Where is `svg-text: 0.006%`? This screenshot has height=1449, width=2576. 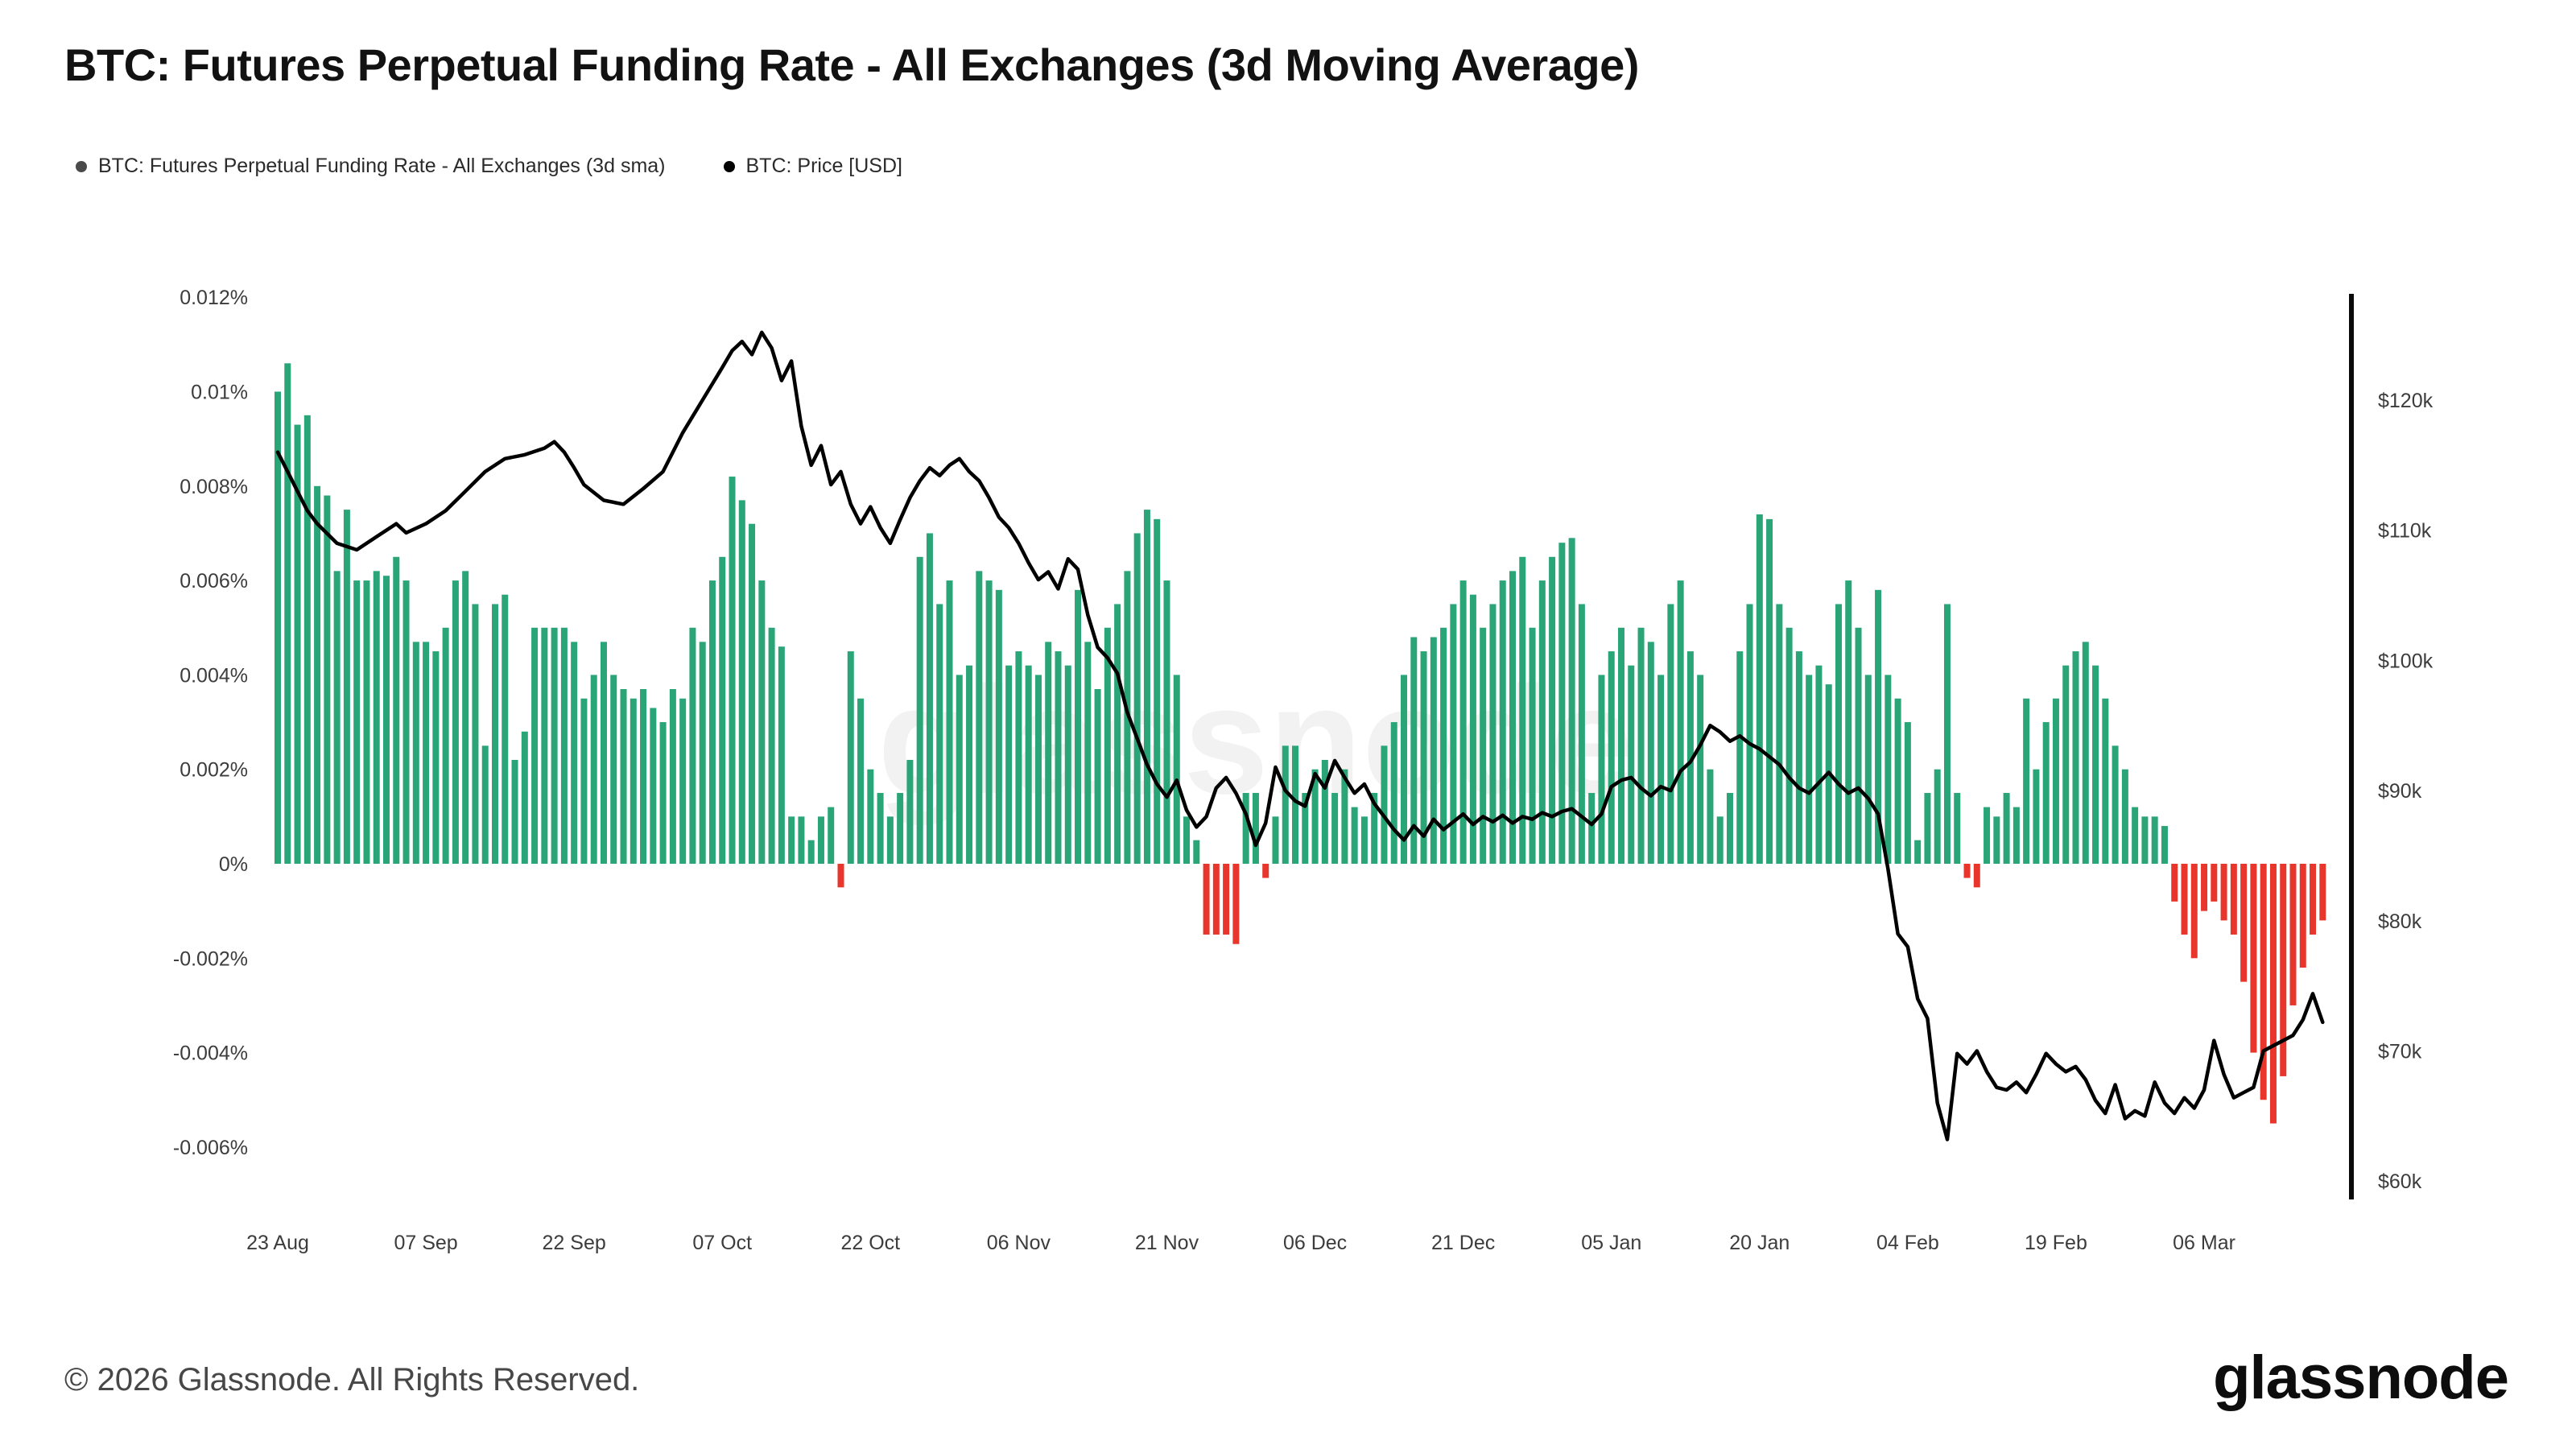
svg-text: 0.006% is located at coordinates (214, 581).